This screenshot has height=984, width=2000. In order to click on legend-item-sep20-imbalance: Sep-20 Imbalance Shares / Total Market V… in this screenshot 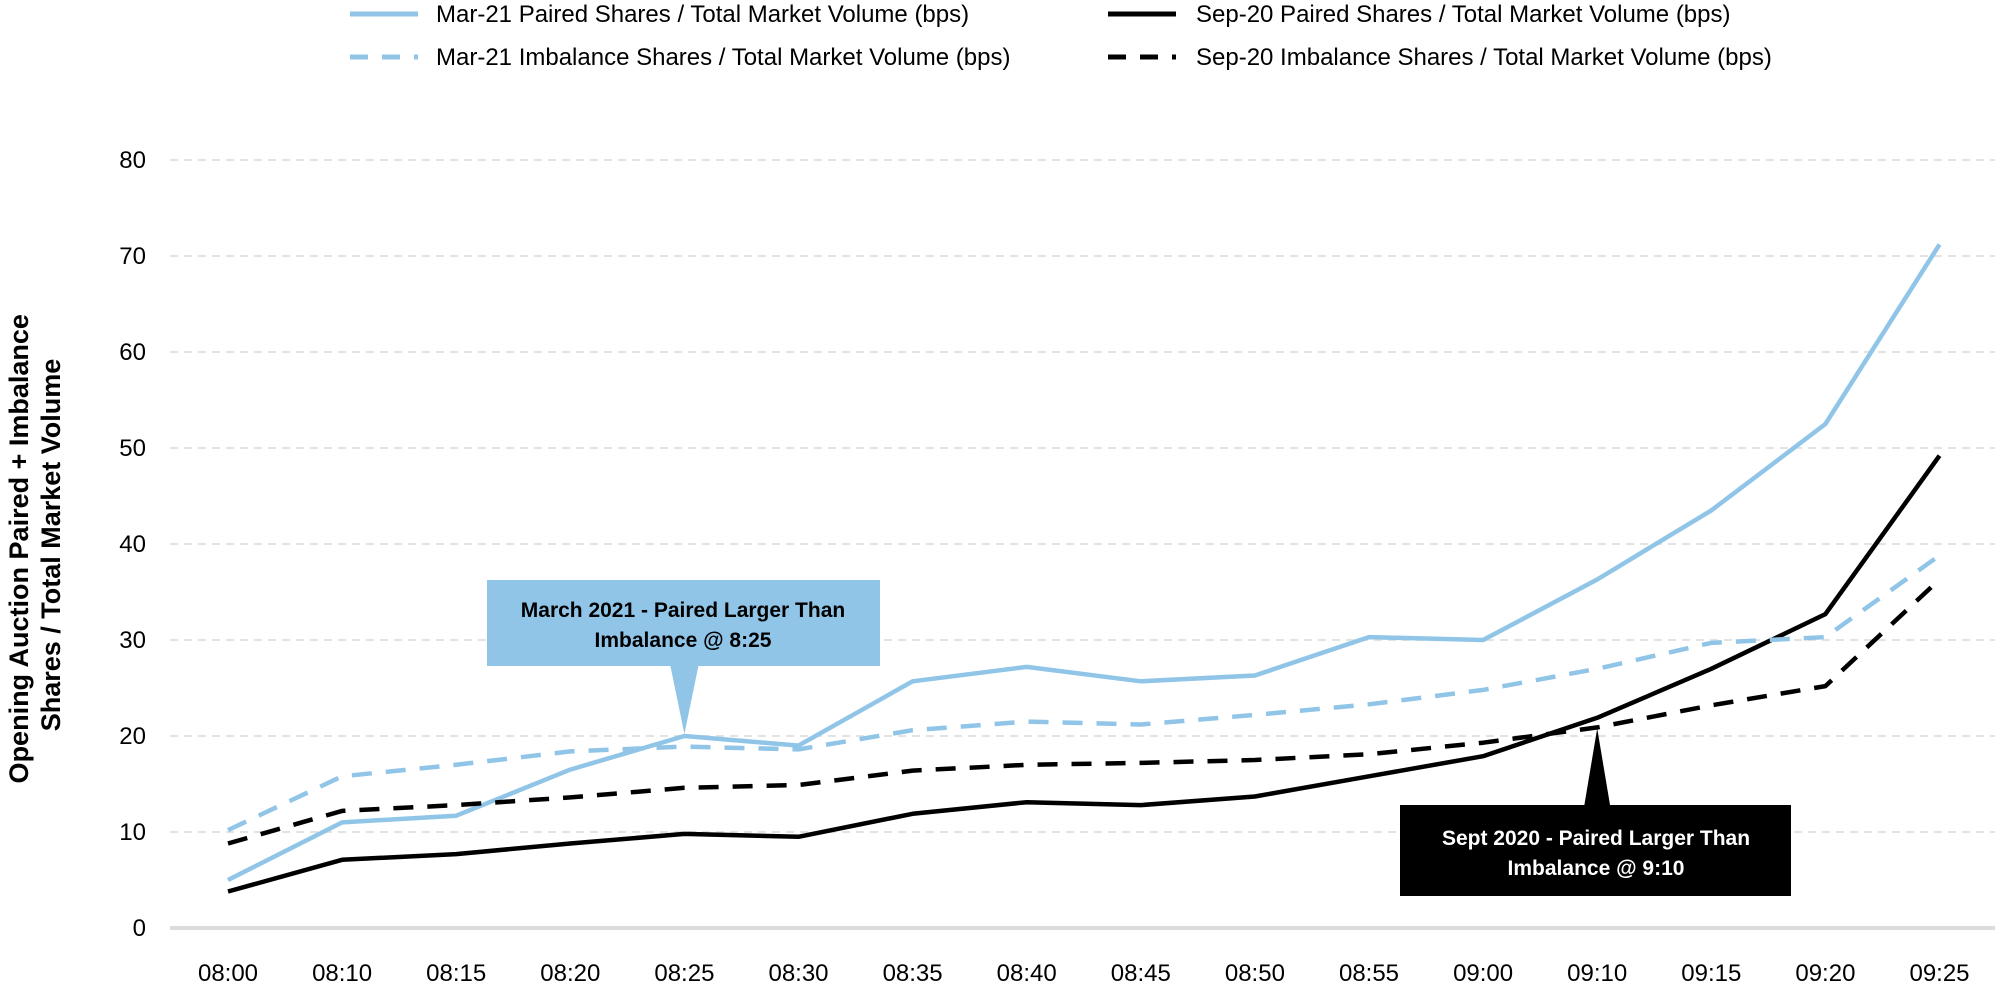, I will do `click(1440, 57)`.